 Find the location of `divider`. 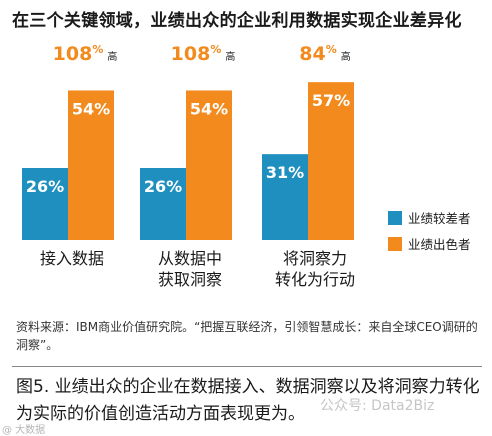

divider is located at coordinates (247, 366).